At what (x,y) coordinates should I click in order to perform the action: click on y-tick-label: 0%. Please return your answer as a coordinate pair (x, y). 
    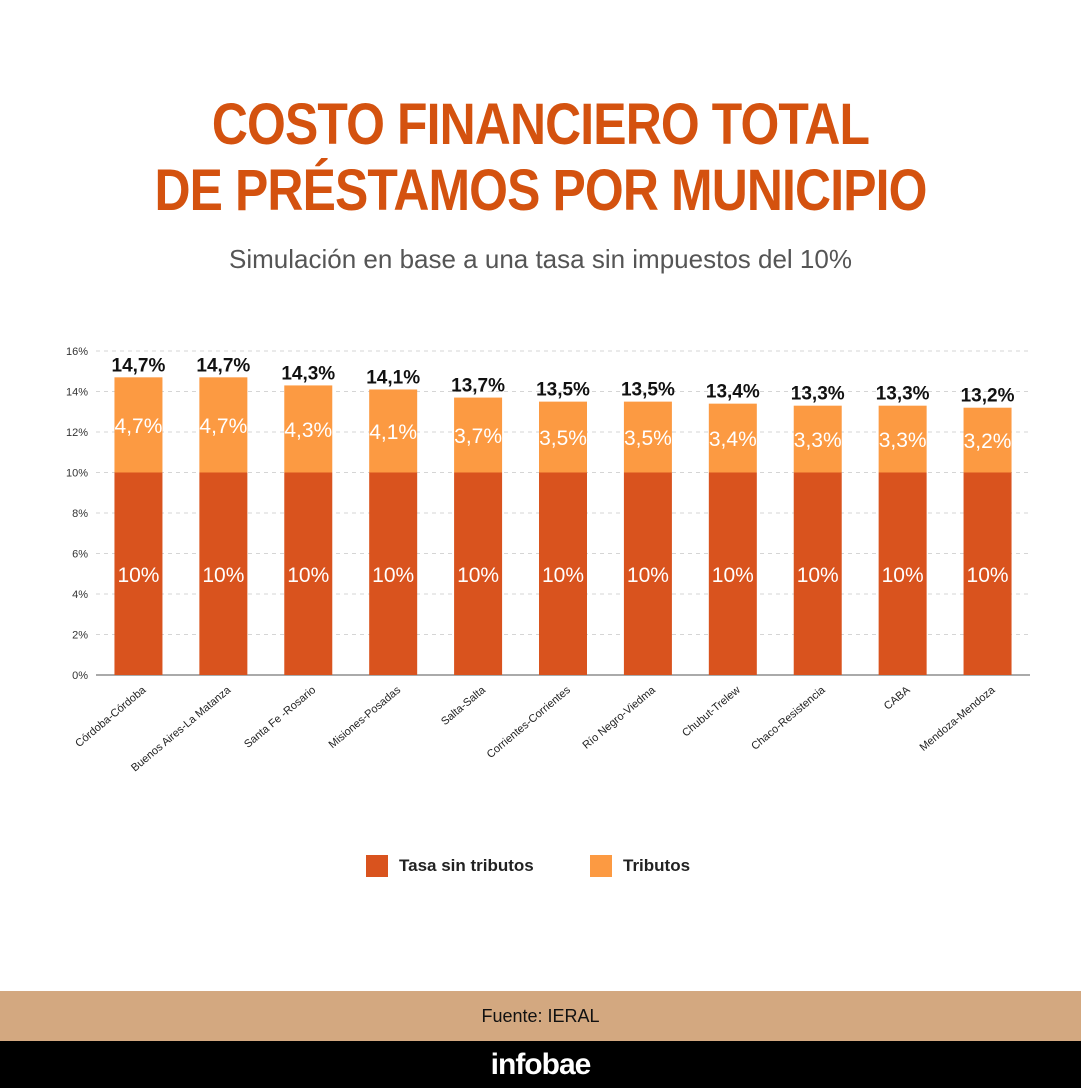
    Looking at the image, I should click on (80, 676).